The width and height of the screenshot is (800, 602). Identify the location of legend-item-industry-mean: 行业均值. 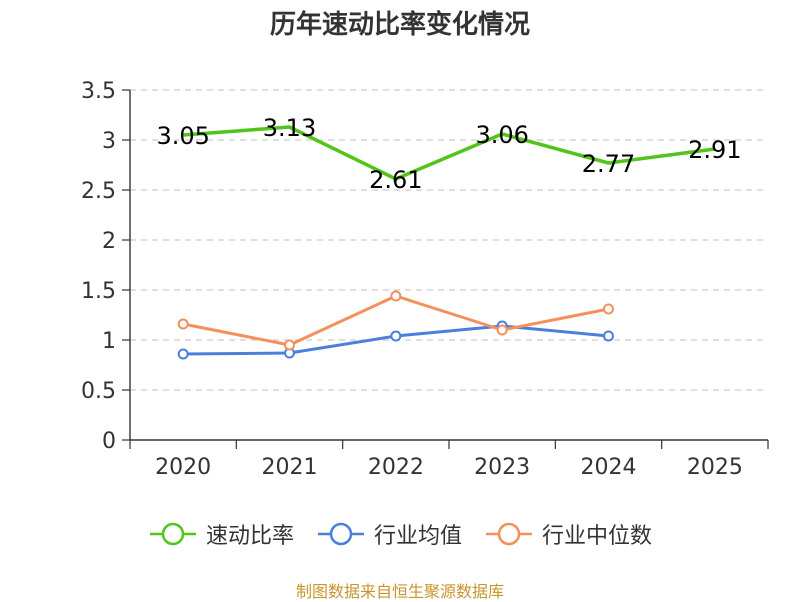
(389, 534).